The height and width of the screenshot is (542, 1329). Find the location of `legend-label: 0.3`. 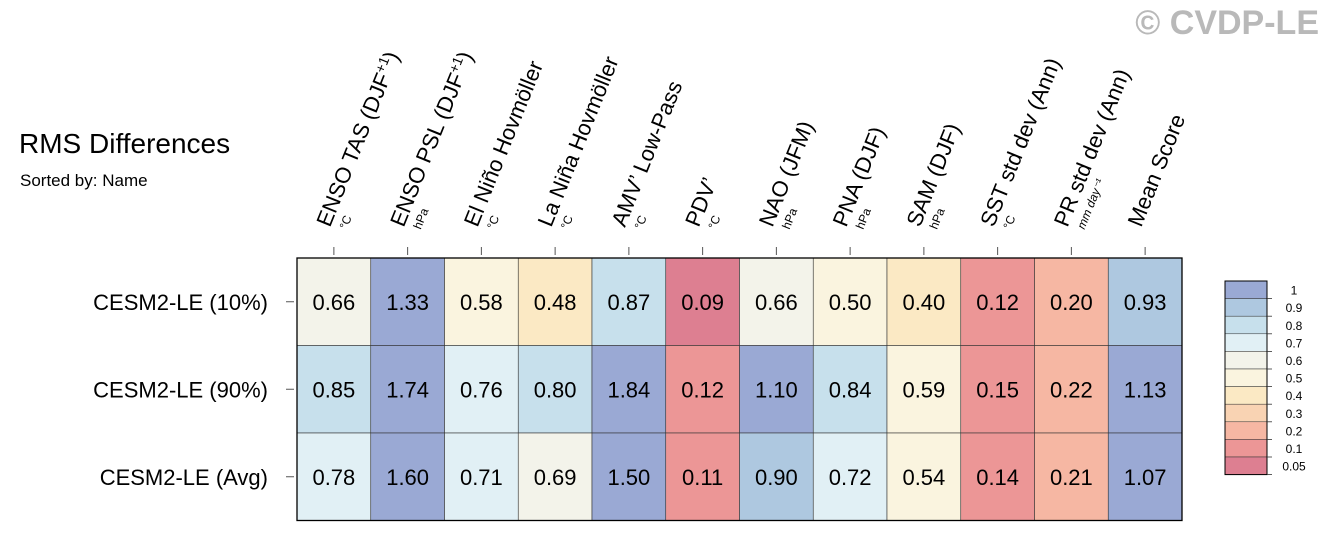

legend-label: 0.3 is located at coordinates (1294, 414).